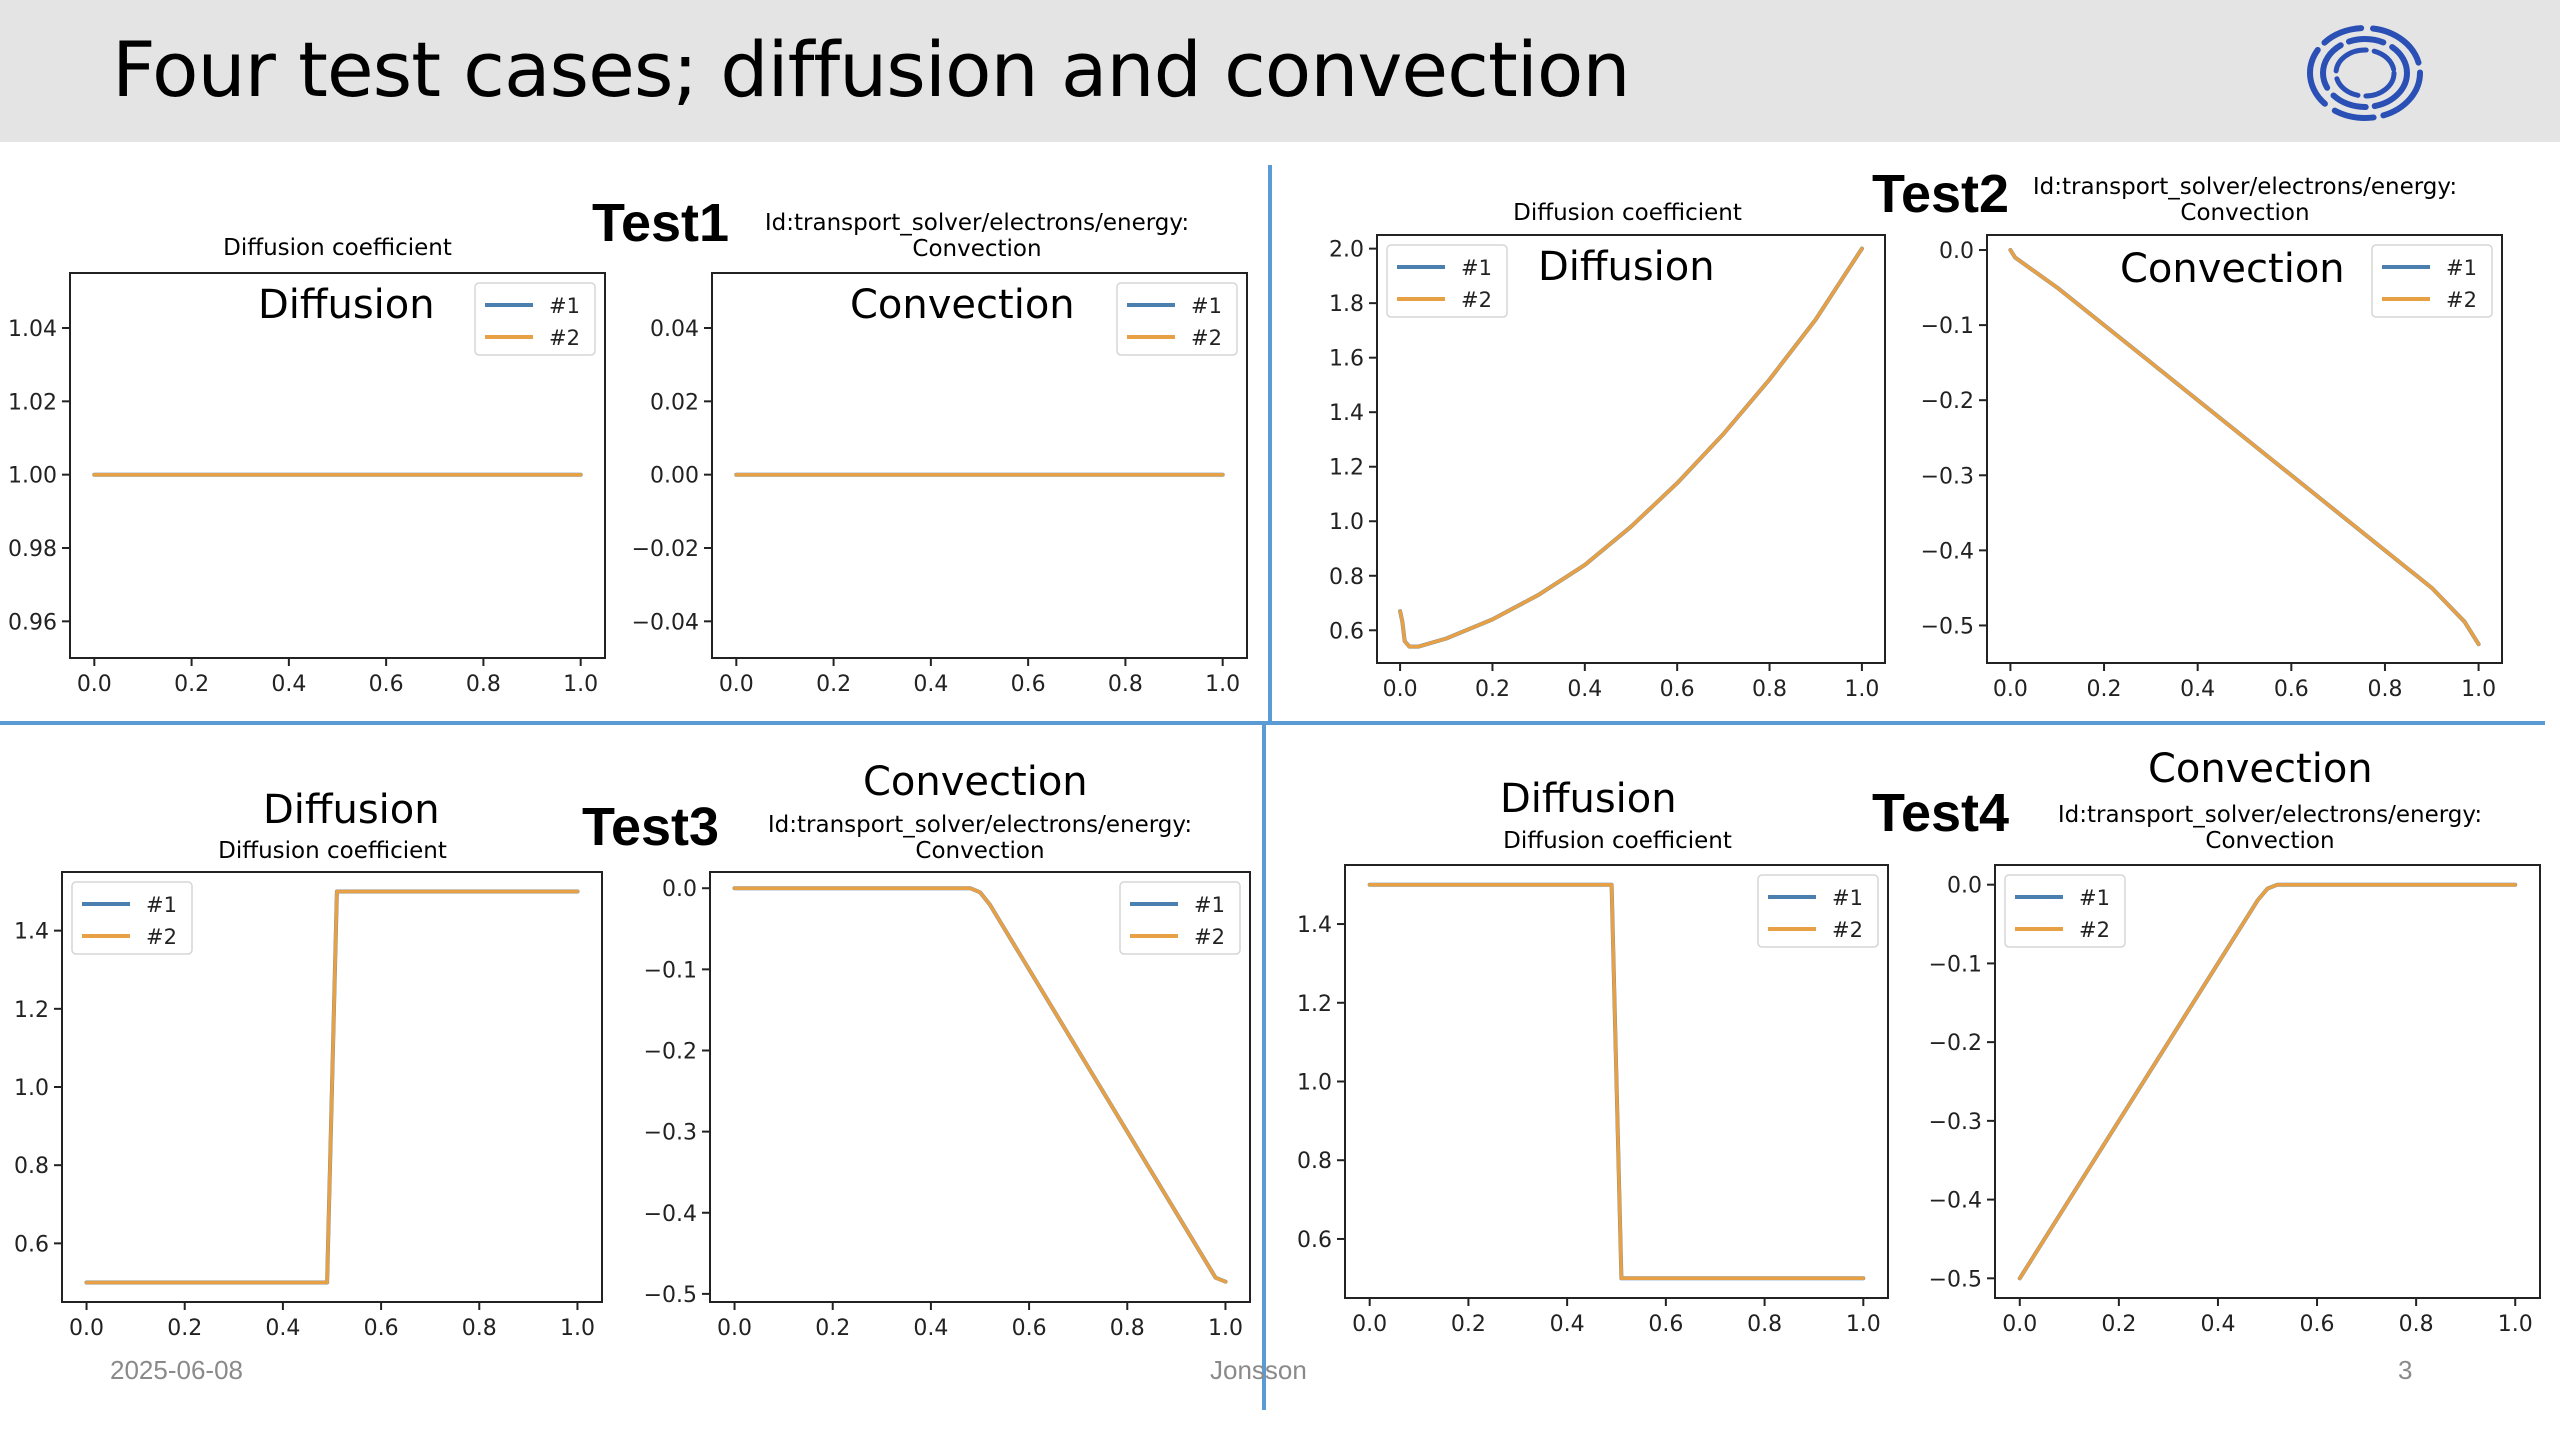 Image resolution: width=2560 pixels, height=1440 pixels. What do you see at coordinates (1346, 250) in the screenshot?
I see `t2_diff-ytick-label: 2.0` at bounding box center [1346, 250].